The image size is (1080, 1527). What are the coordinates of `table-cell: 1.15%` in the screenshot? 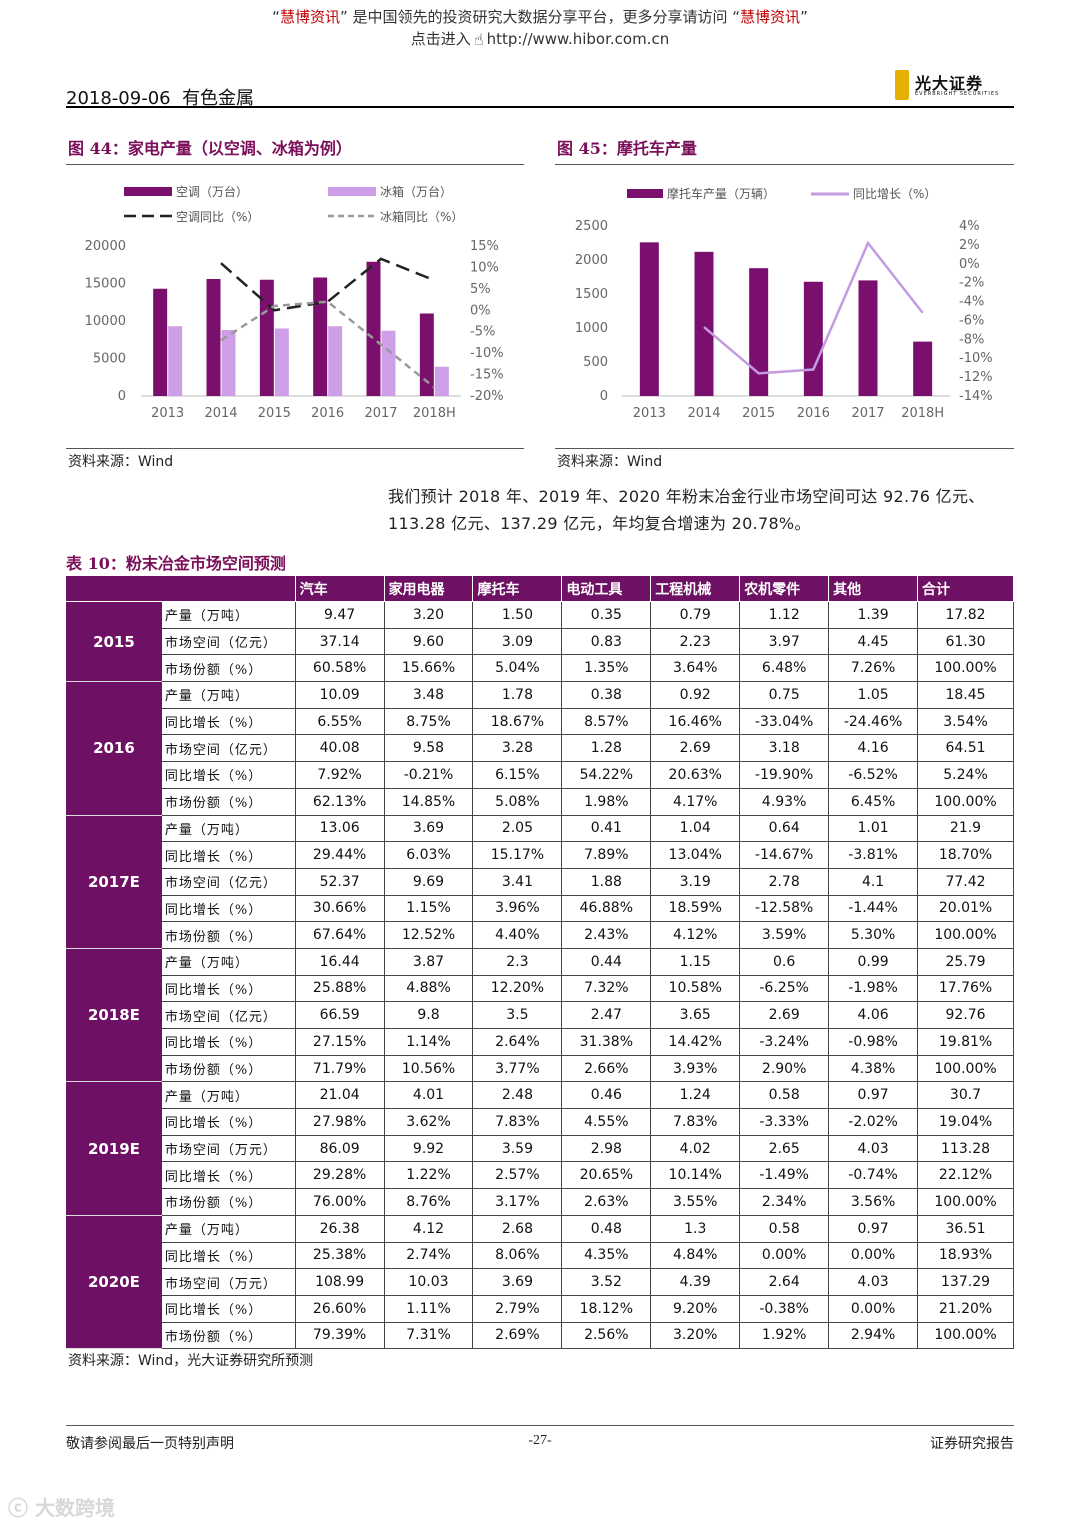 It's located at (428, 908).